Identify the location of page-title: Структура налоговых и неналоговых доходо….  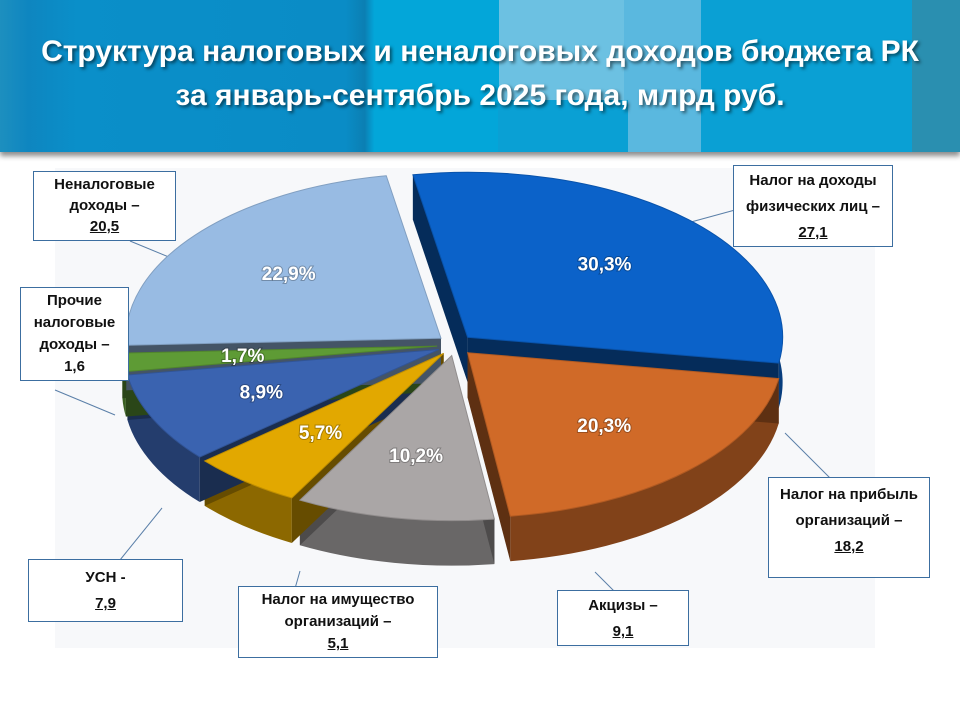
(480, 74).